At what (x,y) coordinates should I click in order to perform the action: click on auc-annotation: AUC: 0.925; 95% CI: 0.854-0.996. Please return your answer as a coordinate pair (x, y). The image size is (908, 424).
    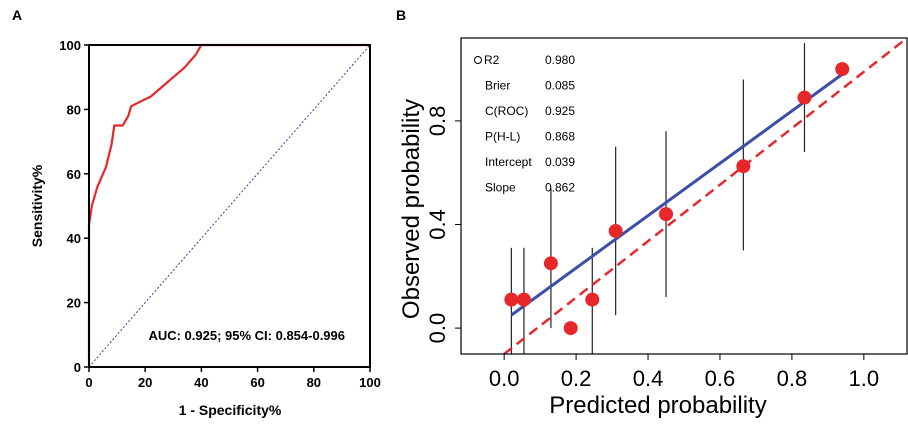
    Looking at the image, I should click on (246, 335).